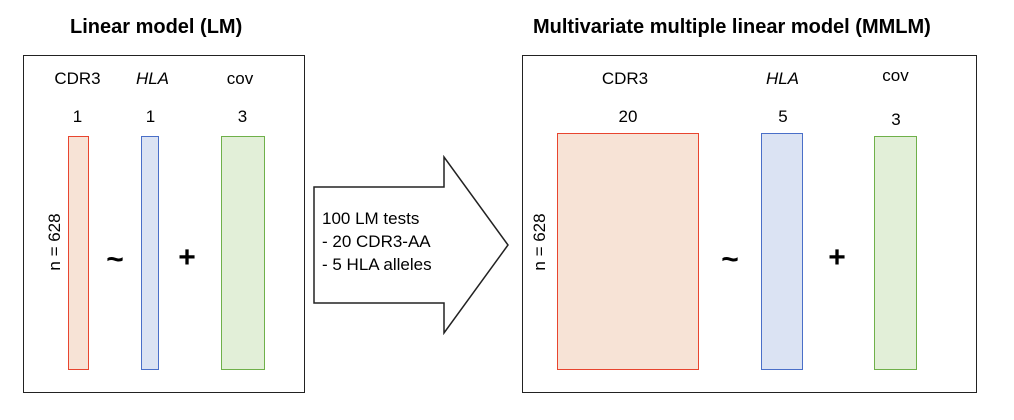  I want to click on left-plus: +, so click(187, 257).